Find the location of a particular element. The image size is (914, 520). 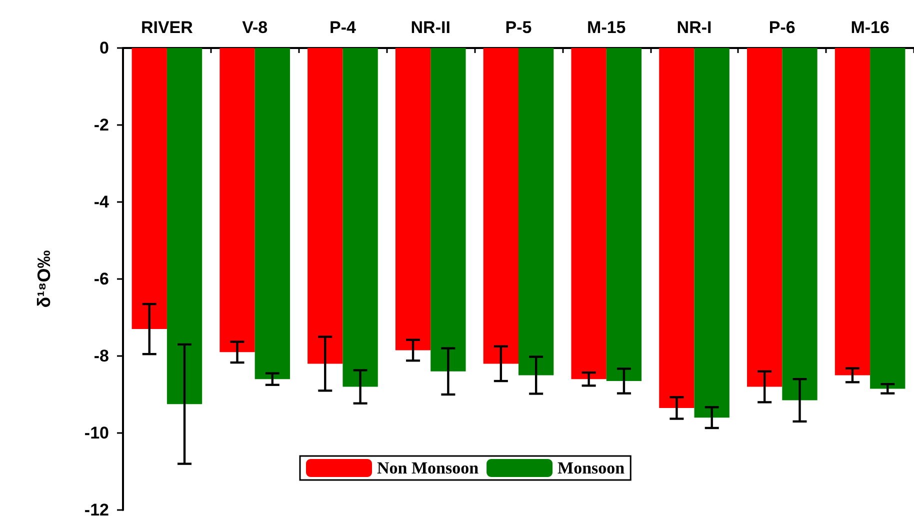

legend-label: Monsoon is located at coordinates (592, 468).